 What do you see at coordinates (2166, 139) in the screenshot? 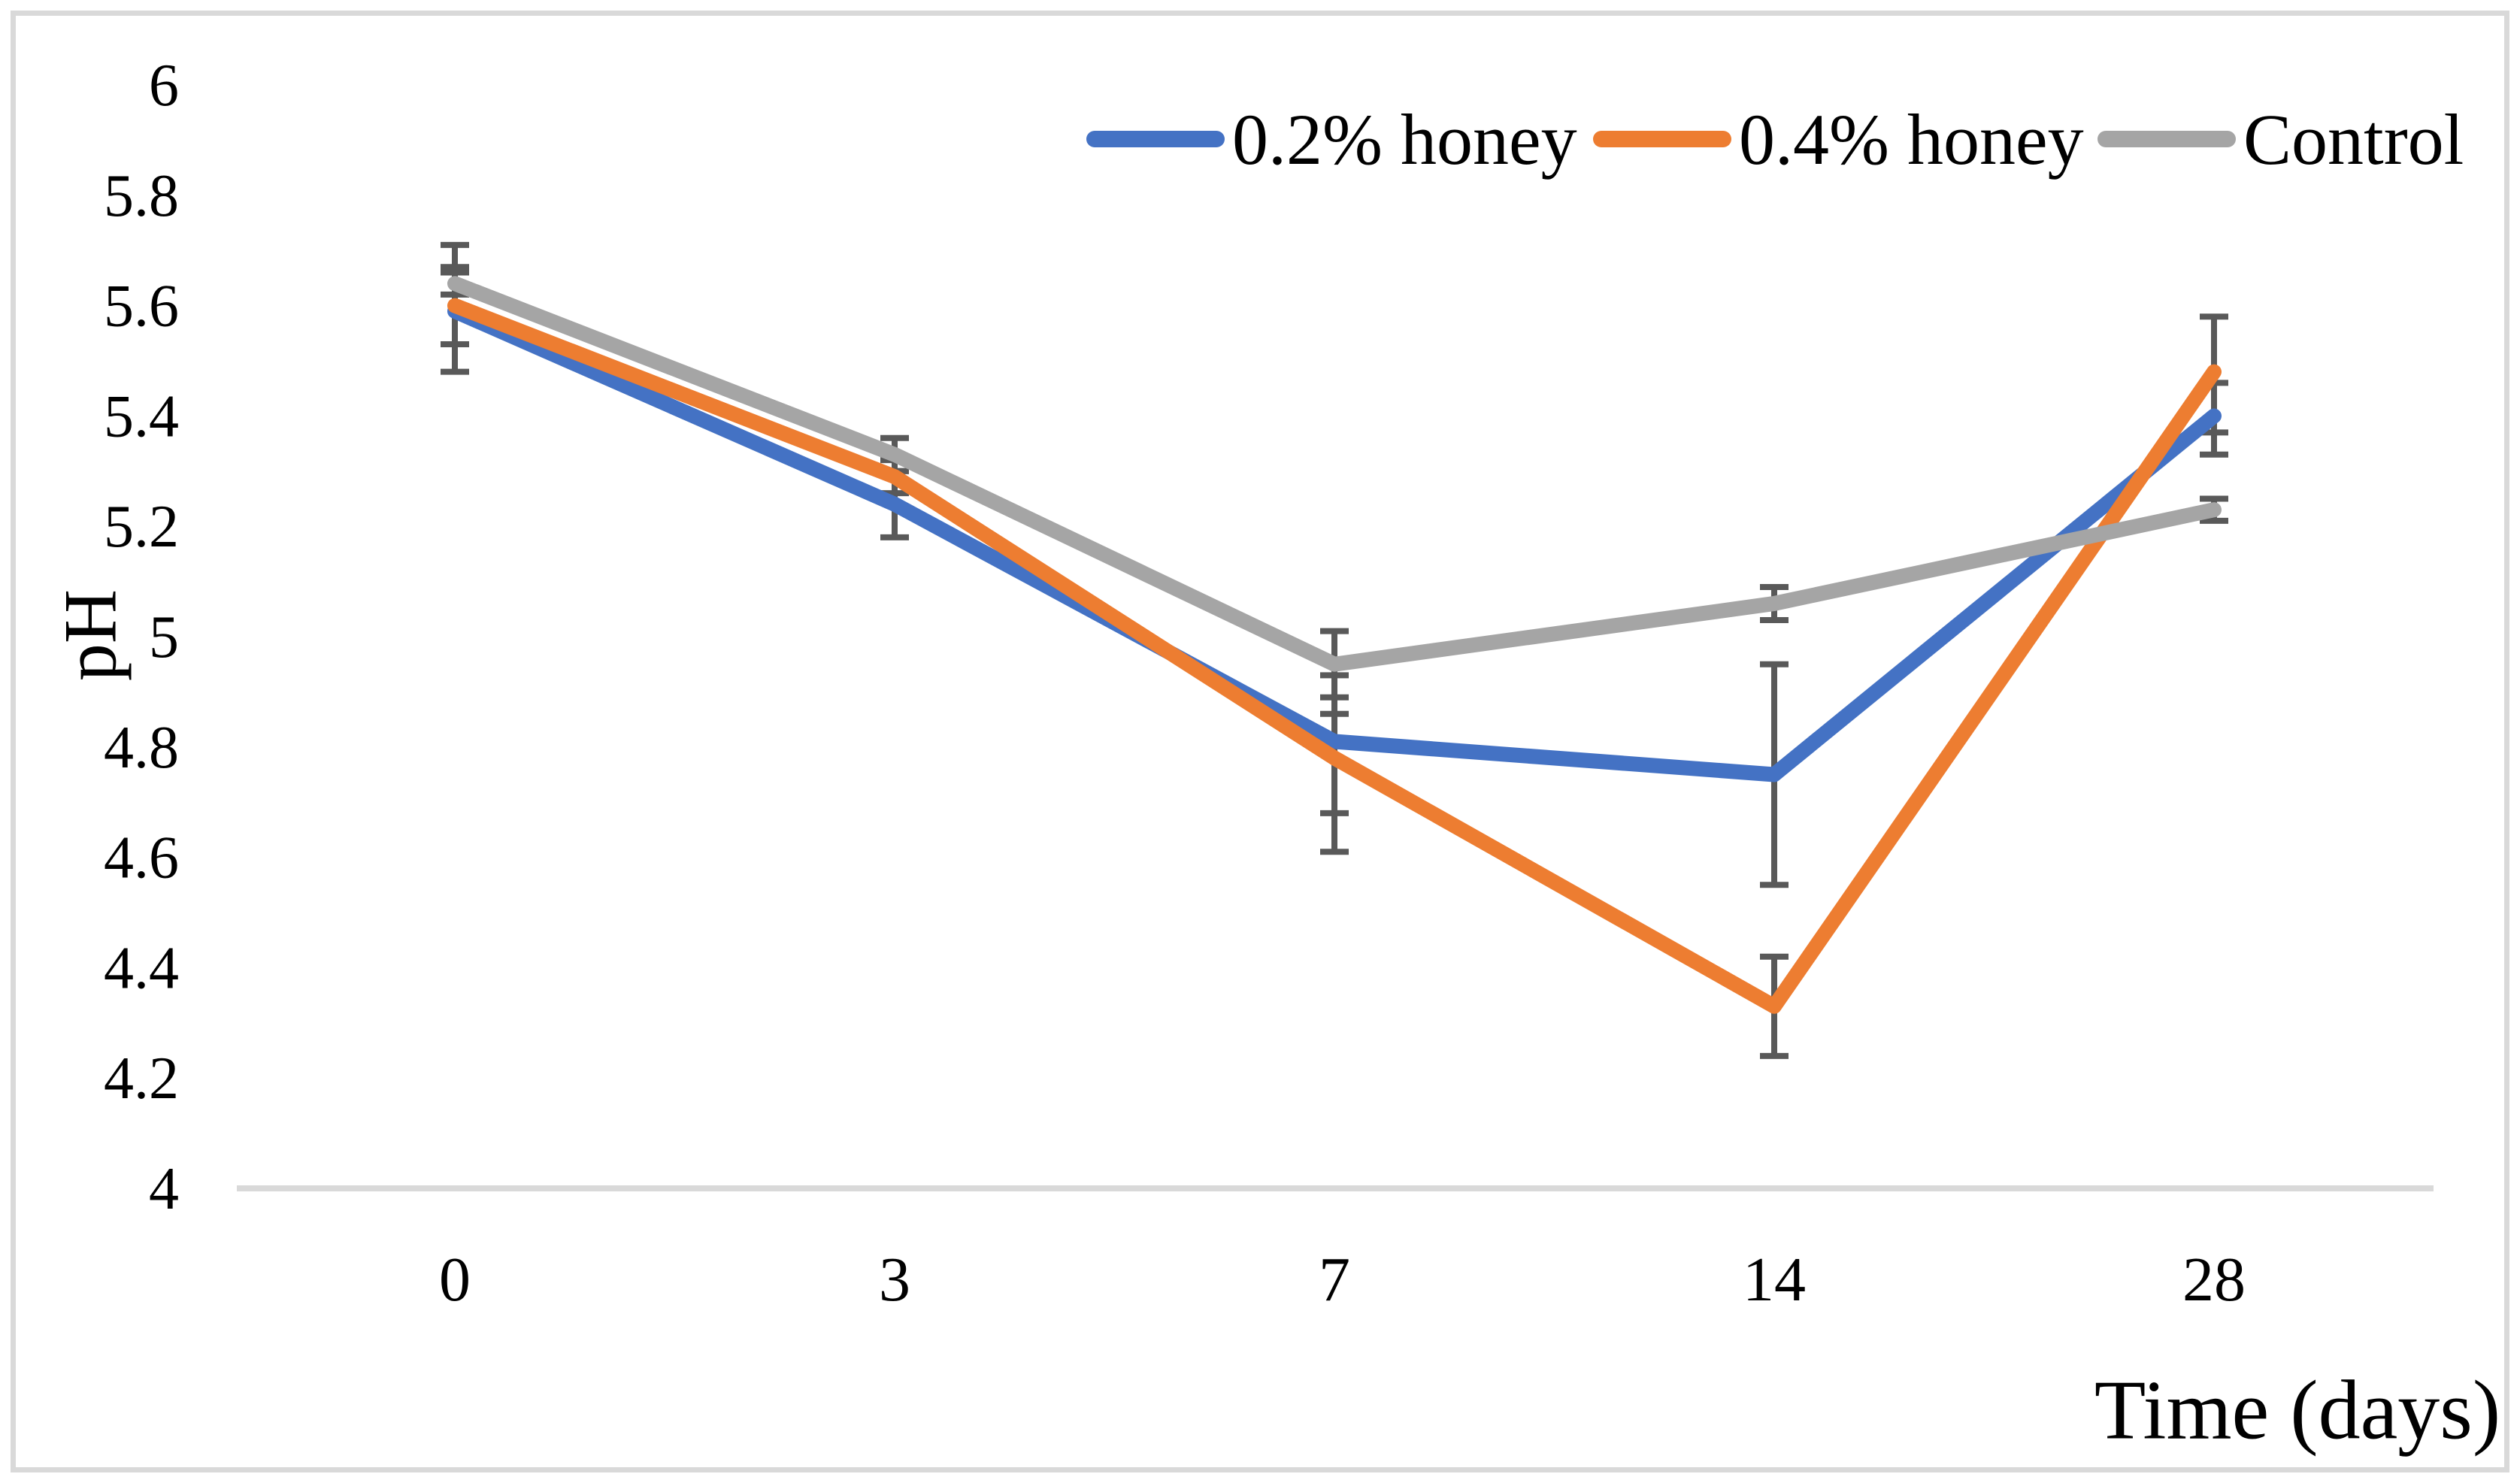
I see `legend-swatch-control` at bounding box center [2166, 139].